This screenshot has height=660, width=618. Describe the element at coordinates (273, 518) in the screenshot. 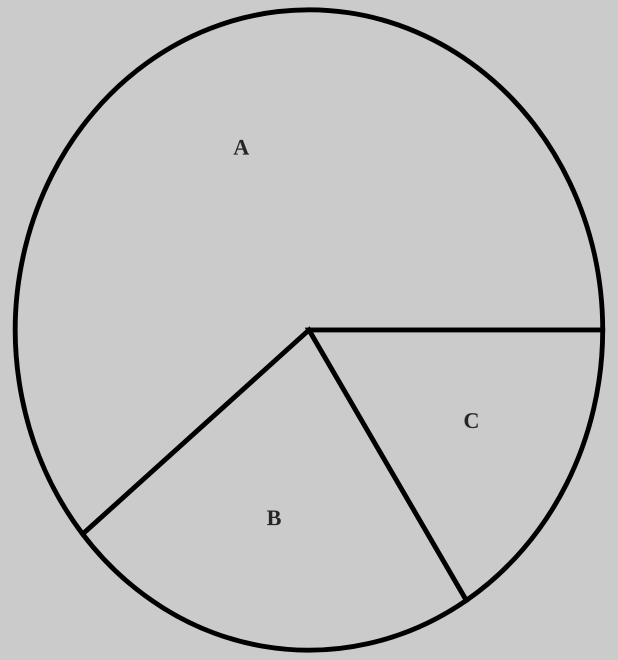

I see `slice-label: B` at that location.